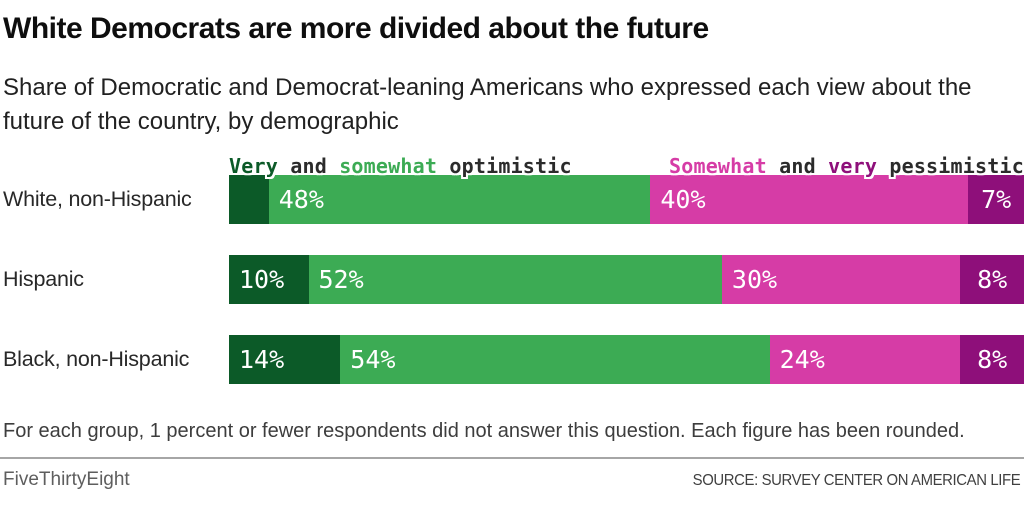 The width and height of the screenshot is (1024, 522). I want to click on legend-word: somewhat, so click(388, 166).